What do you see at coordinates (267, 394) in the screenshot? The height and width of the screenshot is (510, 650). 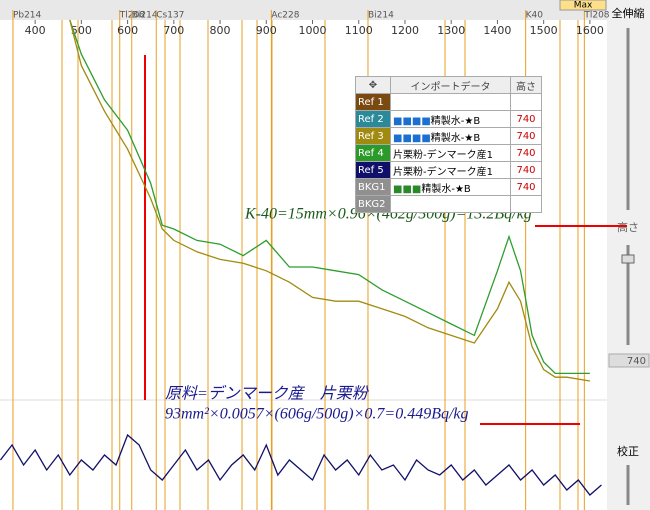 I see `material-annotation: 原料=デンマーク産 片栗粉` at bounding box center [267, 394].